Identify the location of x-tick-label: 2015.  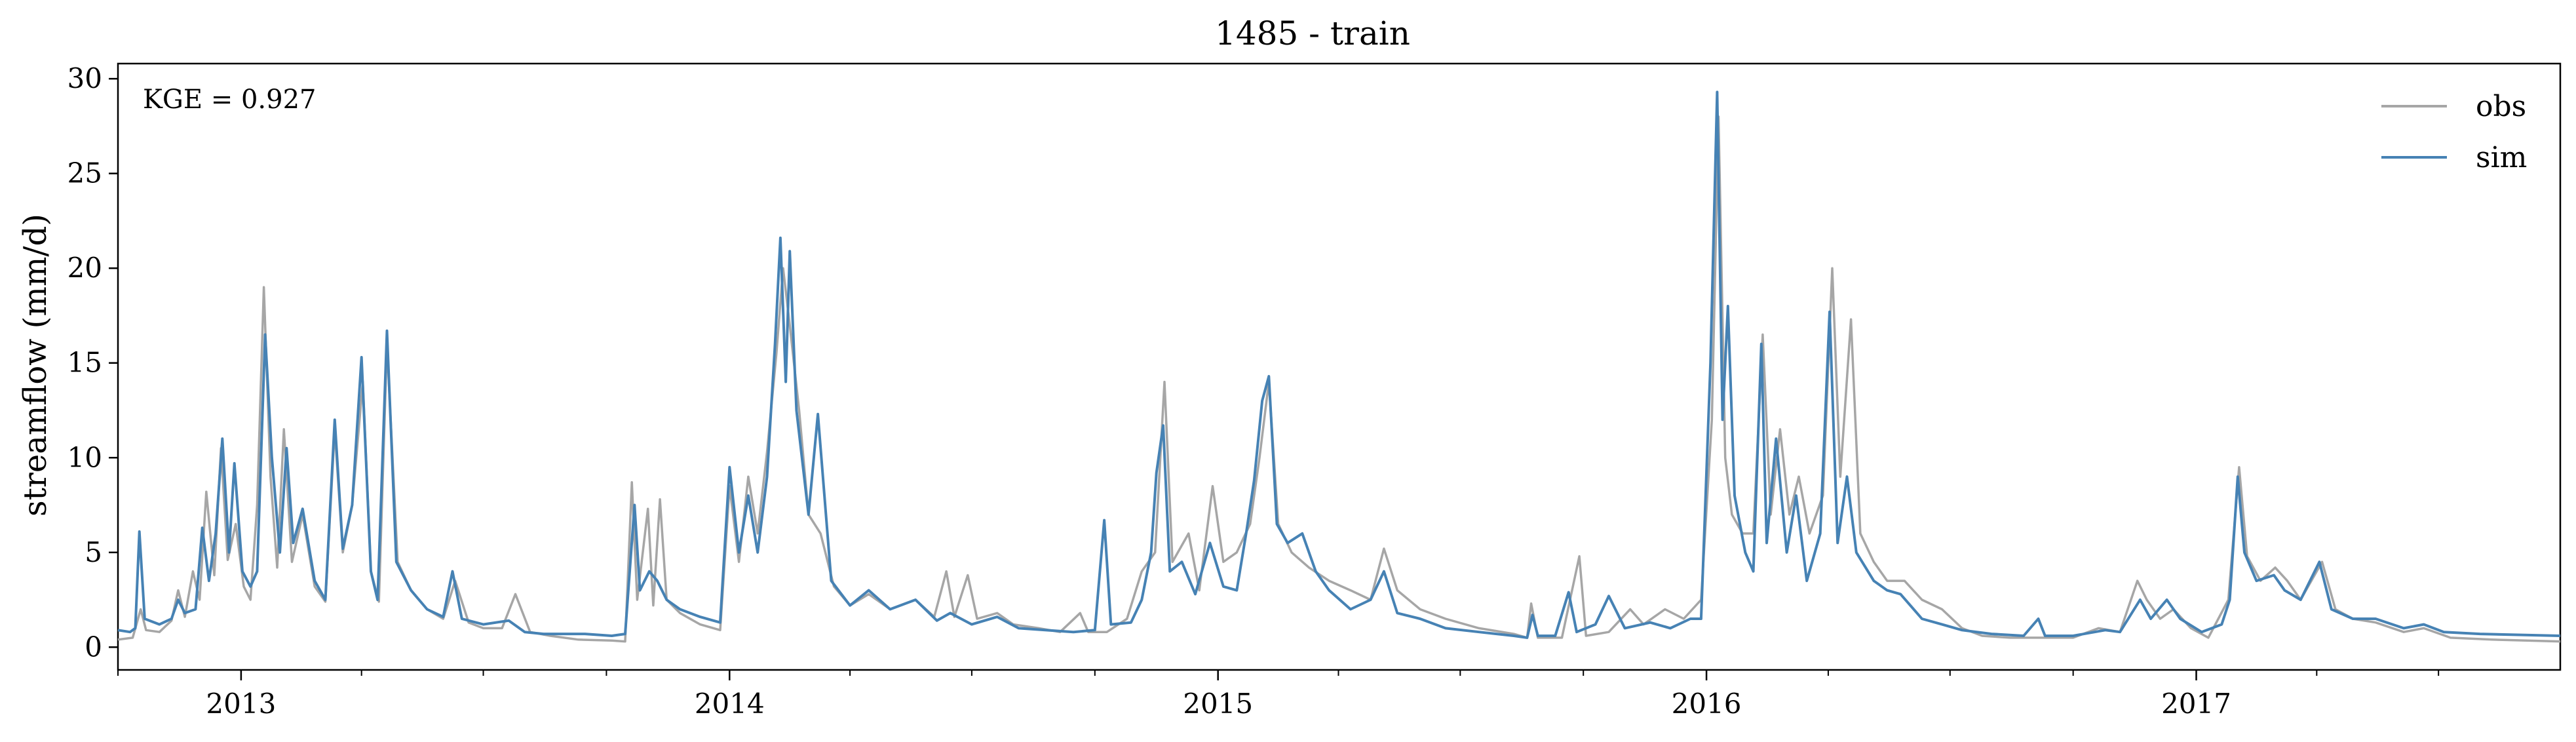
(1218, 704).